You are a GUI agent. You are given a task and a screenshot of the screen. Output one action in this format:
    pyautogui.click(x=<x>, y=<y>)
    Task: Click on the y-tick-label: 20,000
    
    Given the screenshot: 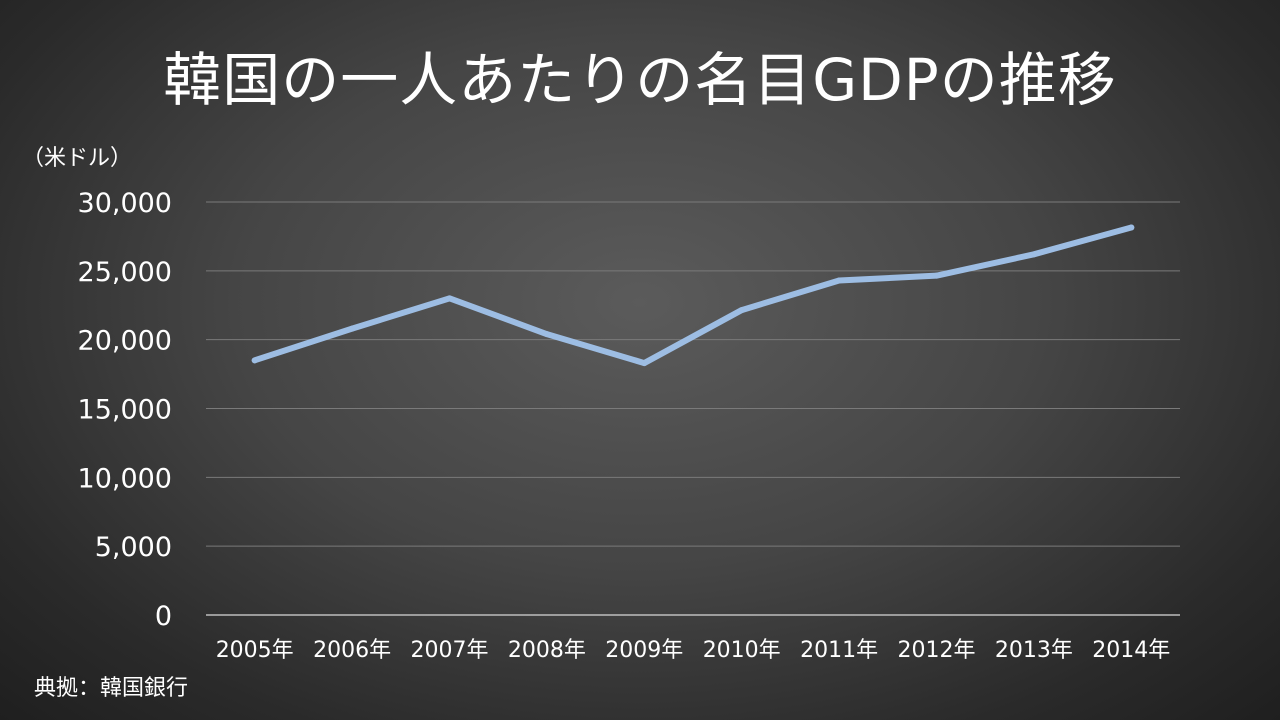 What is the action you would take?
    pyautogui.click(x=125, y=341)
    